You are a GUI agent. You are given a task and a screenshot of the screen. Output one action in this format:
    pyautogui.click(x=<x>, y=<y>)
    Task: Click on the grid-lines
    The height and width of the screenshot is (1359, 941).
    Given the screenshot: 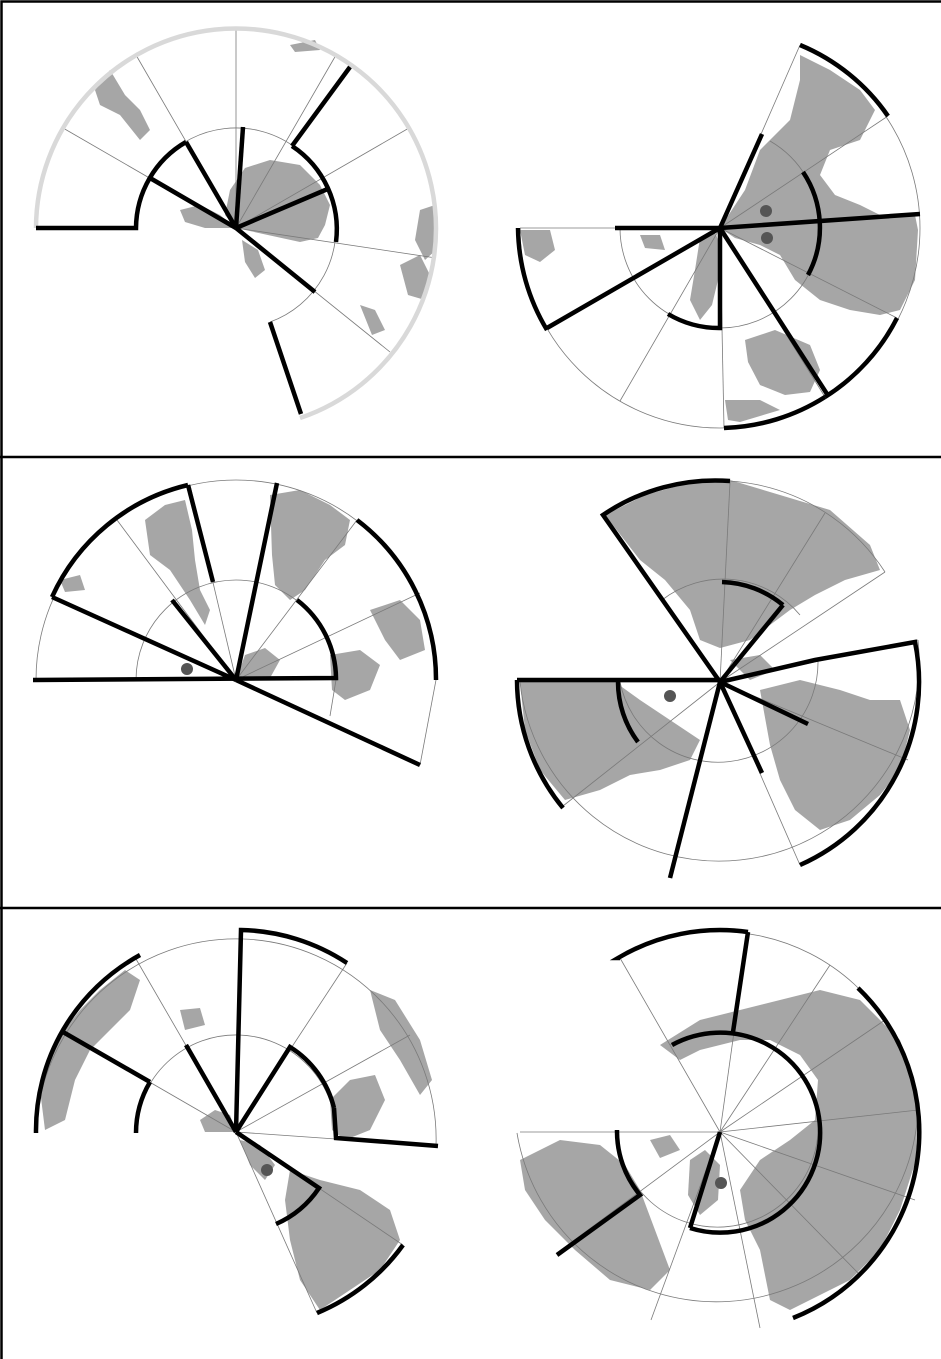 What is the action you would take?
    pyautogui.click(x=236, y=622)
    